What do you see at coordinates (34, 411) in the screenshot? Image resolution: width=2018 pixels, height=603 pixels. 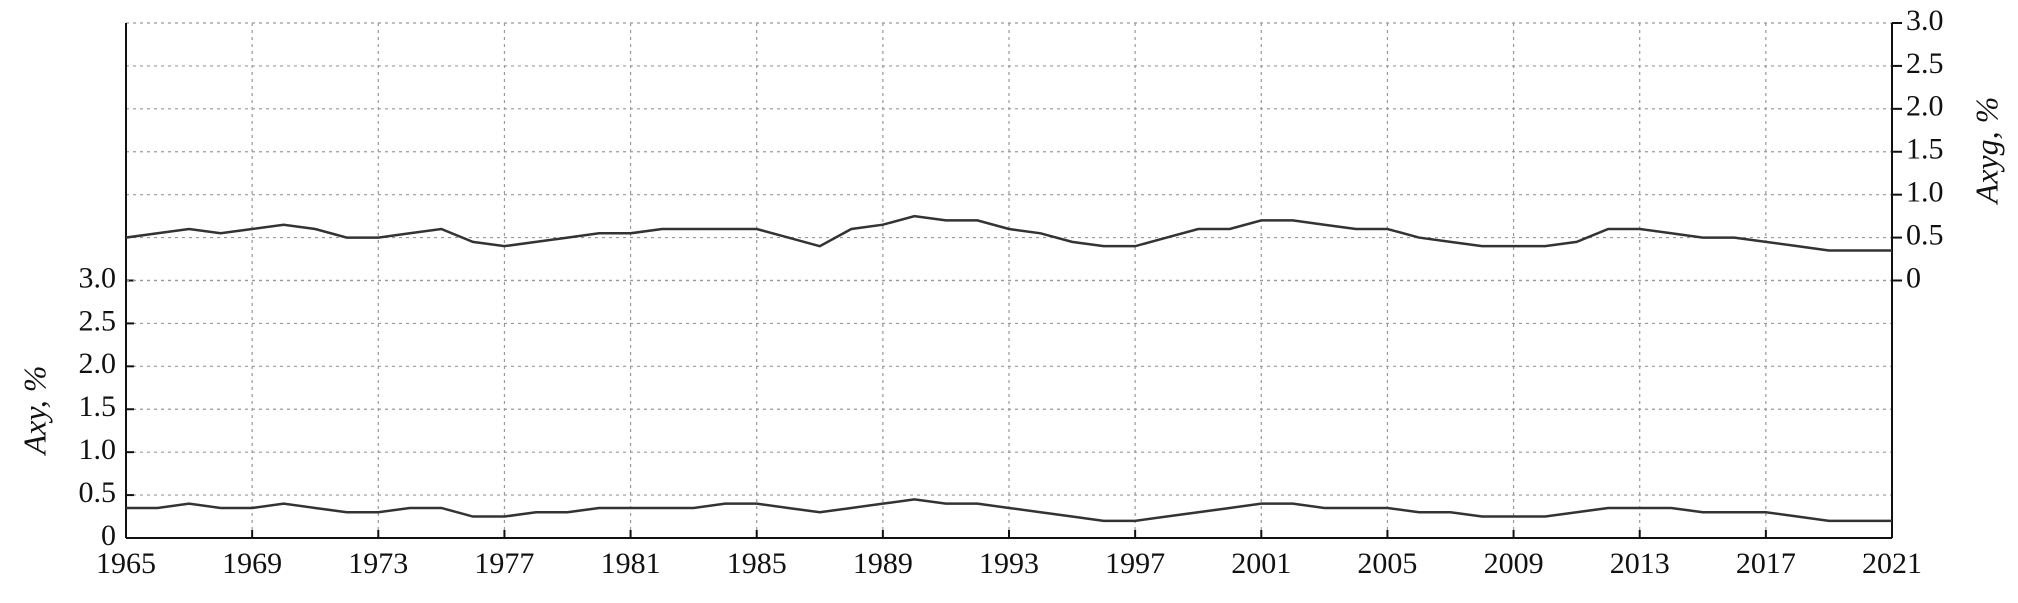 I see `y-axis-label: Axy, %` at bounding box center [34, 411].